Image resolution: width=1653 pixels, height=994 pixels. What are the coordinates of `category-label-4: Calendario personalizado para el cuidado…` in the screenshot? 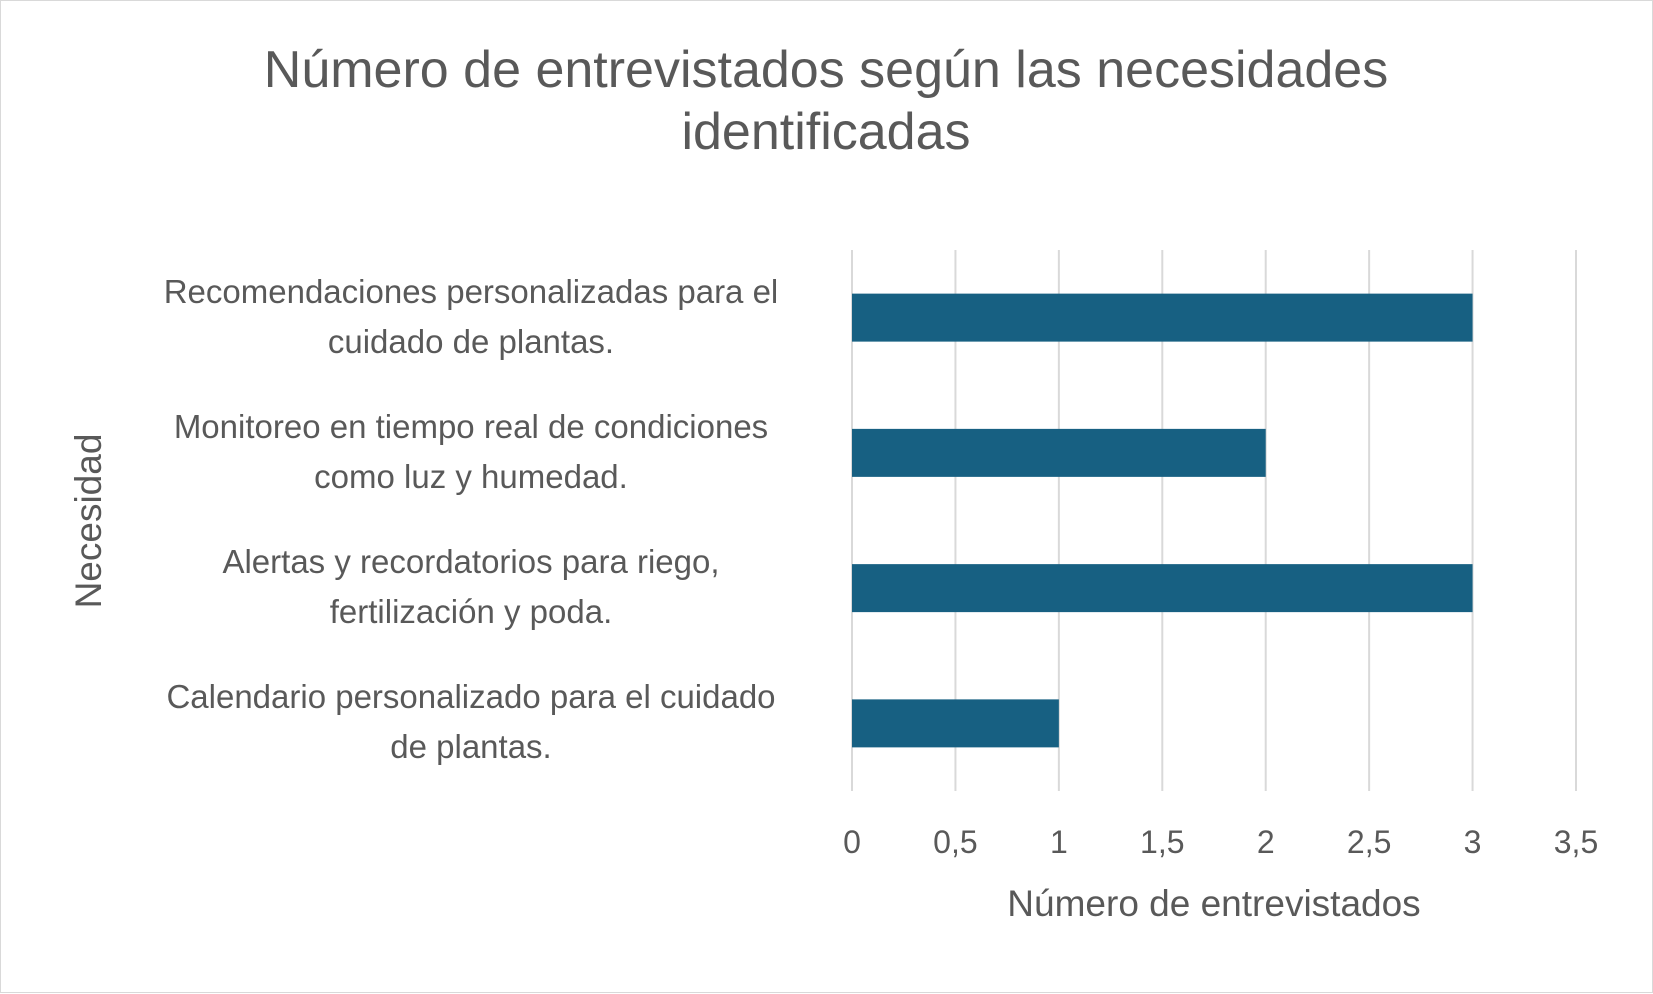 It's located at (471, 722).